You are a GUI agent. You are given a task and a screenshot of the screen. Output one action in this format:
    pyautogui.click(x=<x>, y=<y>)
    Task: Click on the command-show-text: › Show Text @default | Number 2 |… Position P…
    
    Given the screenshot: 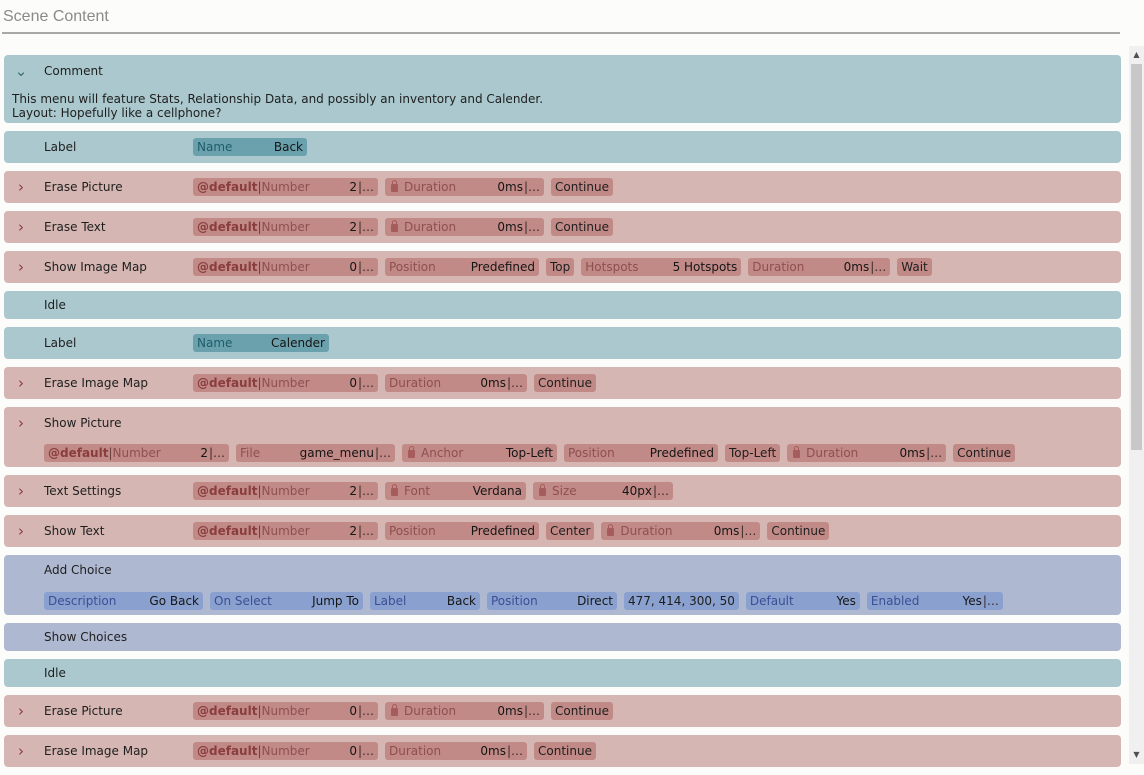 What is the action you would take?
    pyautogui.click(x=562, y=531)
    